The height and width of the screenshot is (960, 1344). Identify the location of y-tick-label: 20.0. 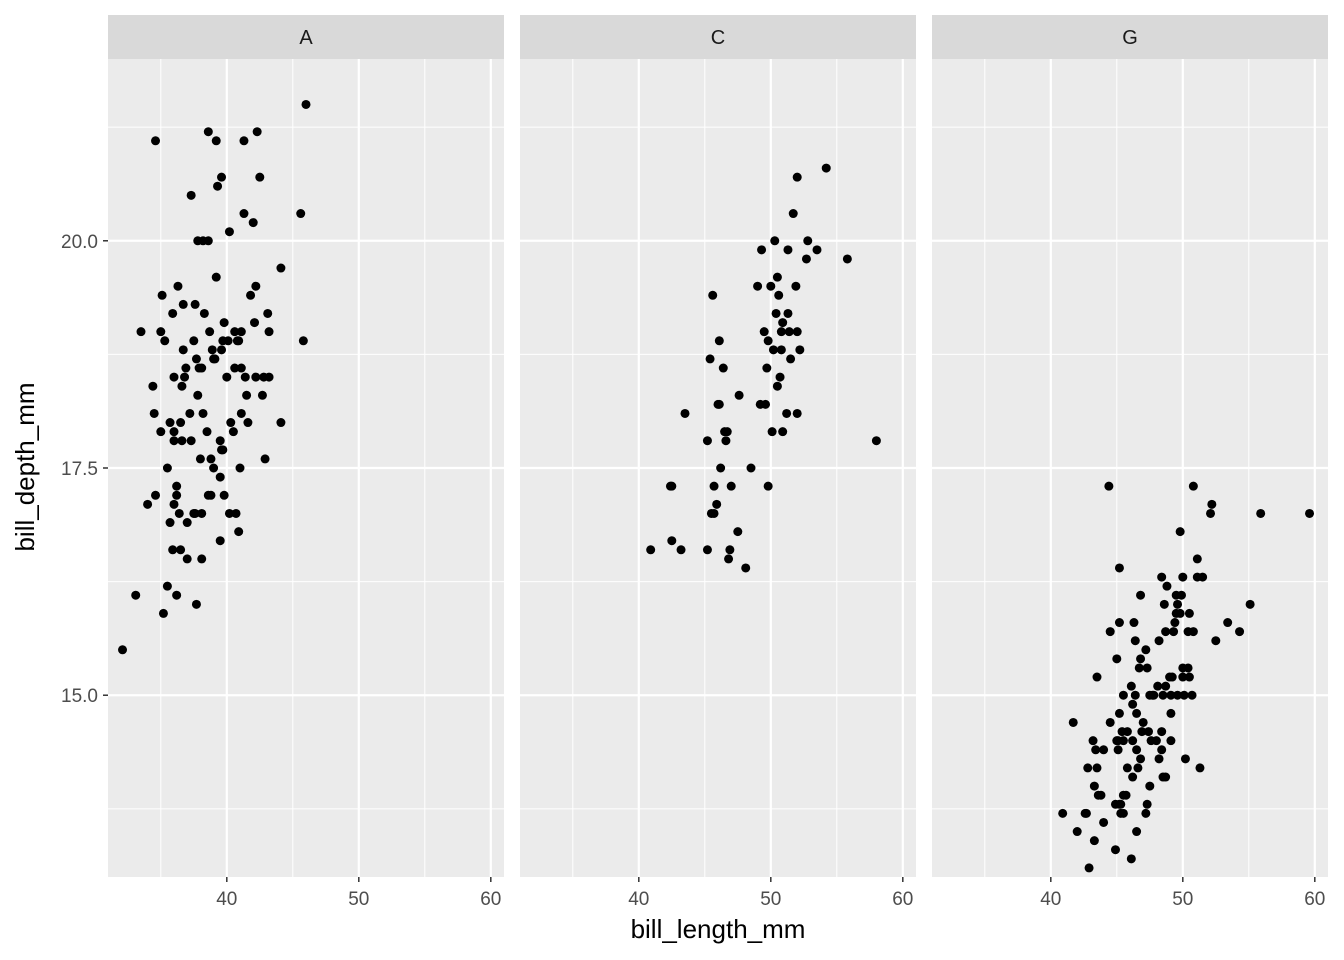
(79, 242).